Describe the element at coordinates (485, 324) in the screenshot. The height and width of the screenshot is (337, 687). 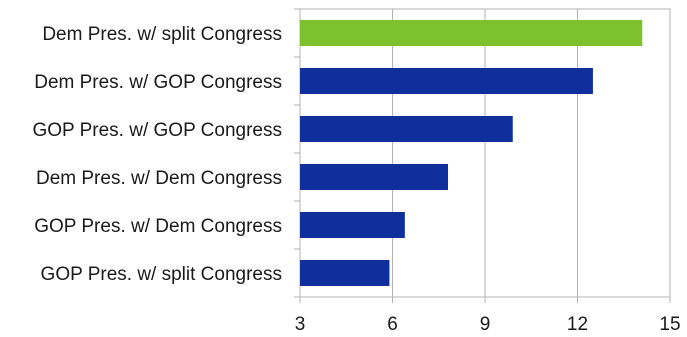
I see `x-tick-label: 9` at that location.